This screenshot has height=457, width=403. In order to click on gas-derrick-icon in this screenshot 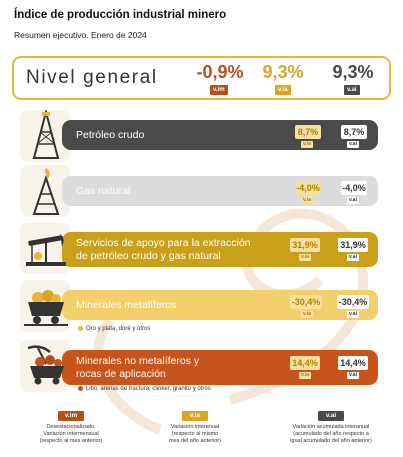, I will do `click(46, 191)`.